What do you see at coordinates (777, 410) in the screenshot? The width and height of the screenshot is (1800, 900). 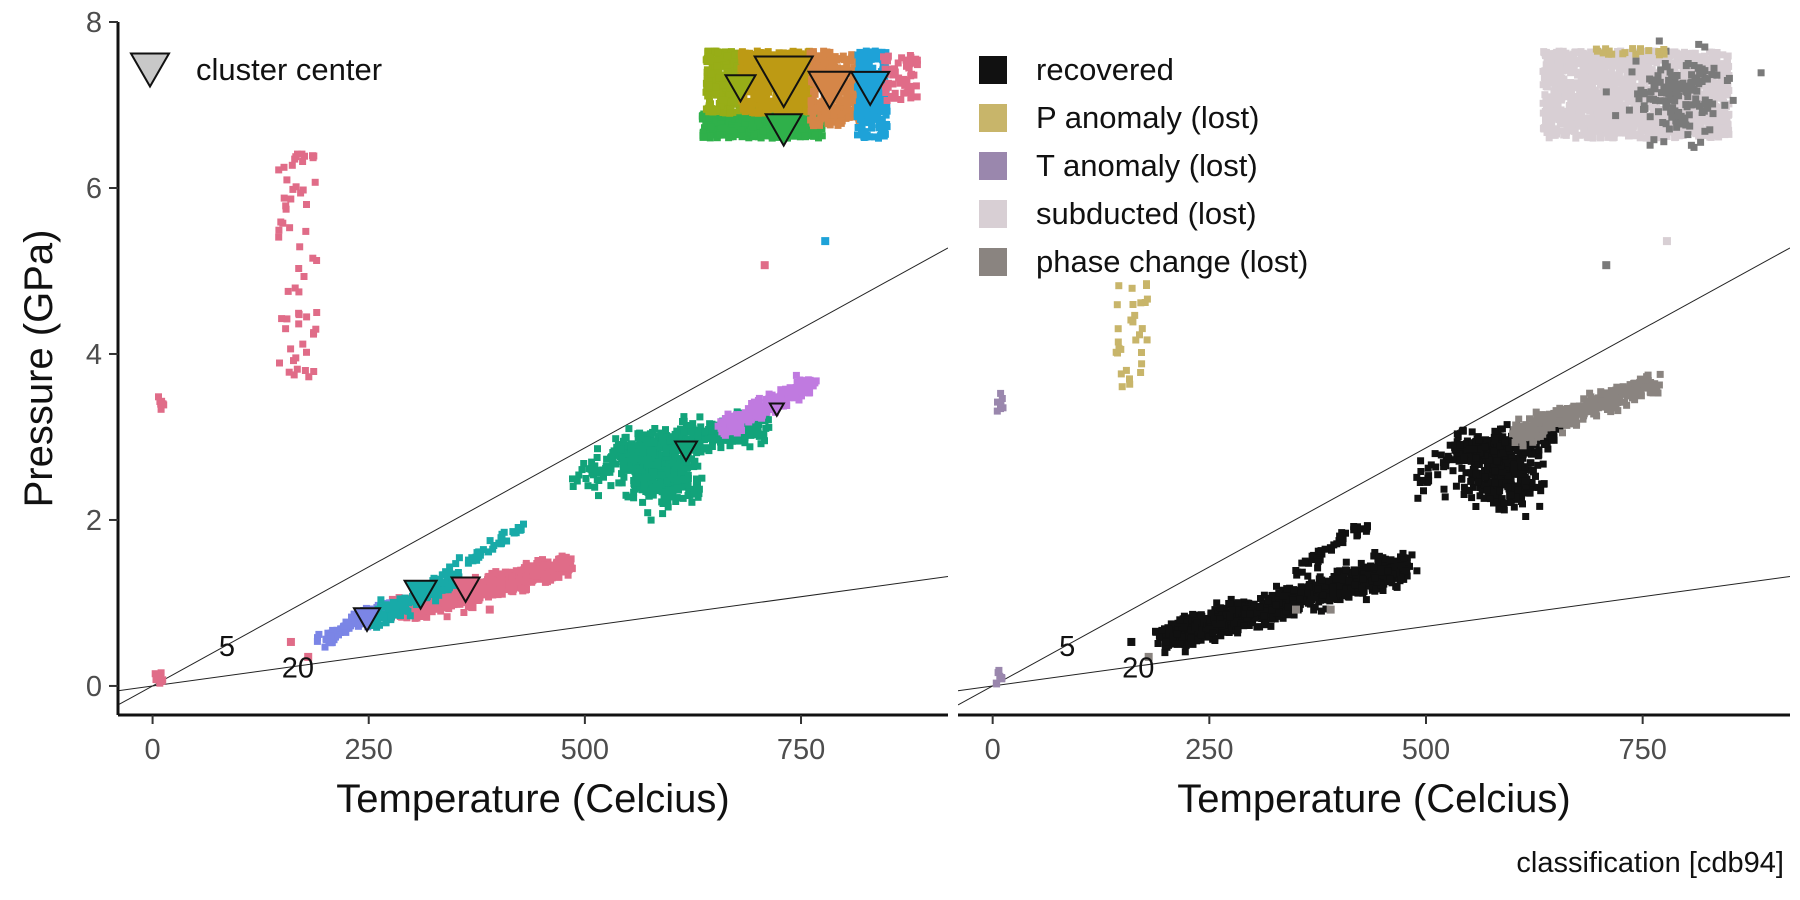 I see `cluster-center-marker` at bounding box center [777, 410].